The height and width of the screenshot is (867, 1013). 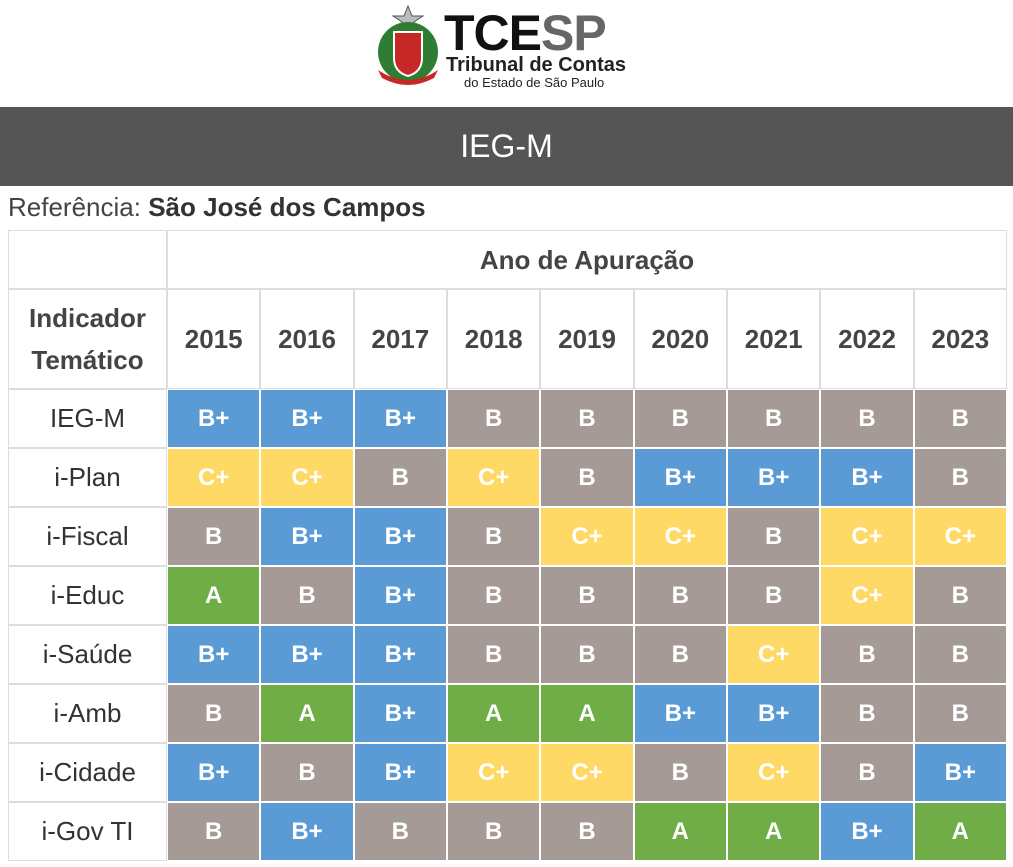 What do you see at coordinates (87, 713) in the screenshot?
I see `row-label: i-Amb` at bounding box center [87, 713].